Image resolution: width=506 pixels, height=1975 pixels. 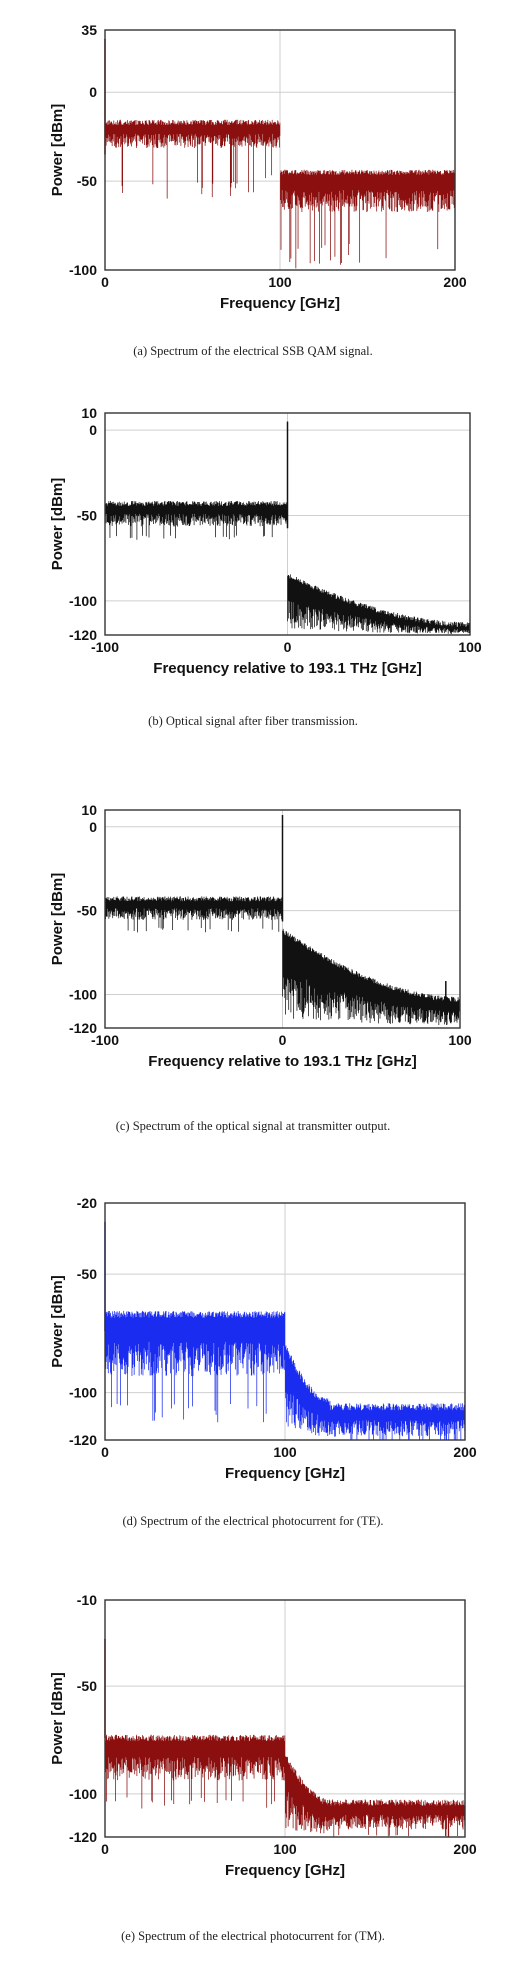 What do you see at coordinates (83, 1794) in the screenshot?
I see `chart-e-ytick-label-2: -100` at bounding box center [83, 1794].